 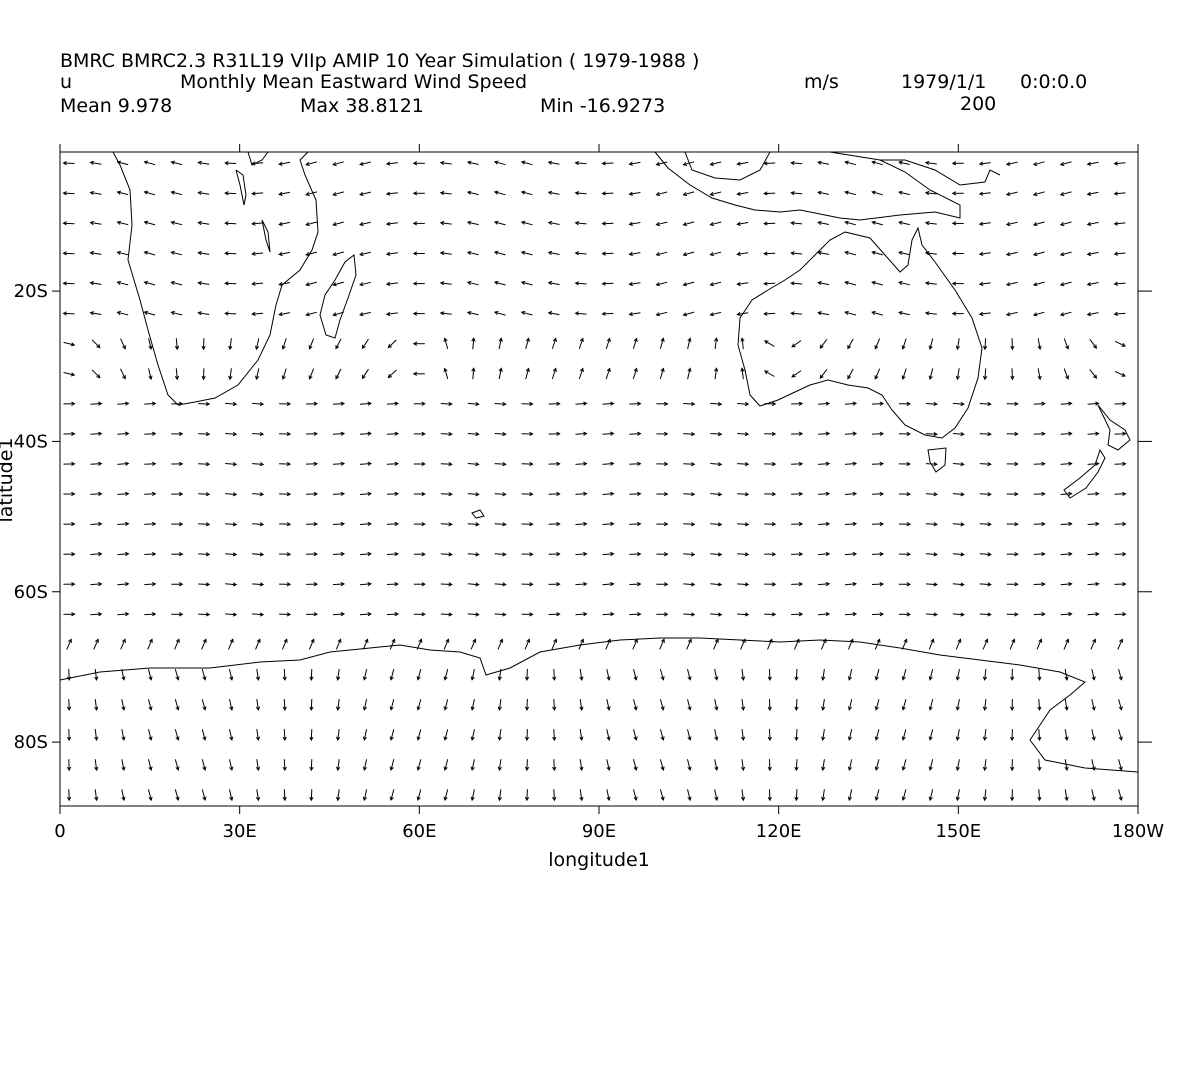 I want to click on date-label: 1979/1/1, so click(x=944, y=82).